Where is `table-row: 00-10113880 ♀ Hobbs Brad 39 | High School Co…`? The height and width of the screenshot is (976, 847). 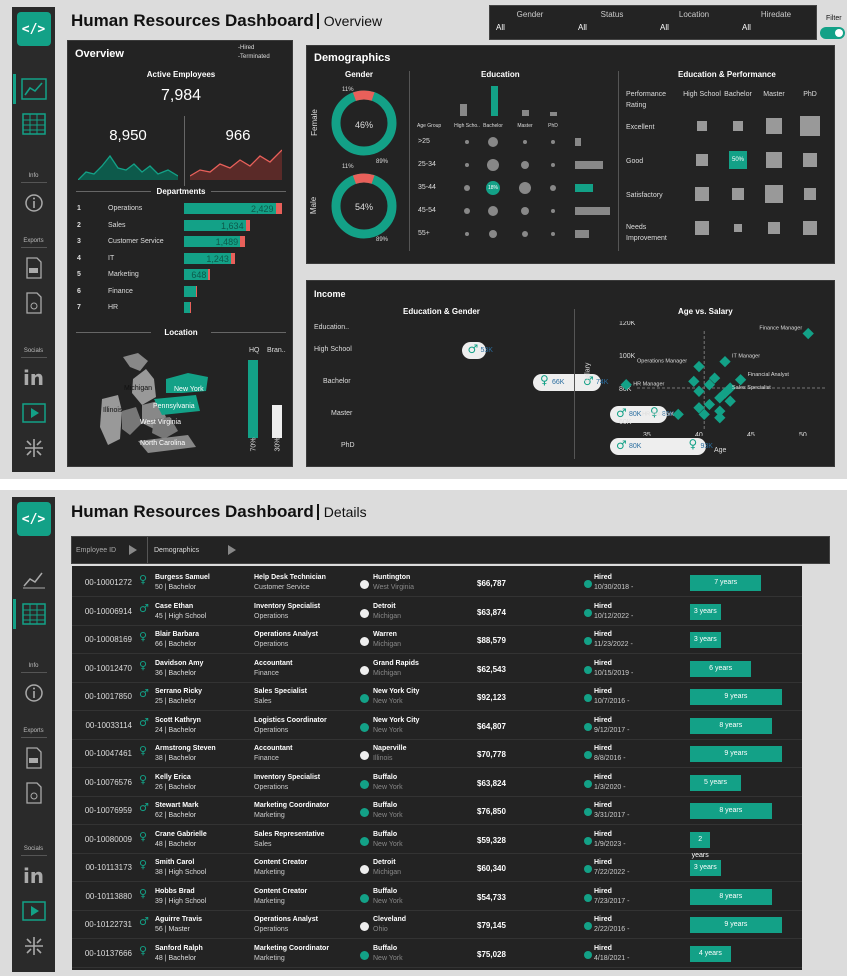 table-row: 00-10113880 ♀ Hobbs Brad 39 | High School Co… is located at coordinates (437, 897).